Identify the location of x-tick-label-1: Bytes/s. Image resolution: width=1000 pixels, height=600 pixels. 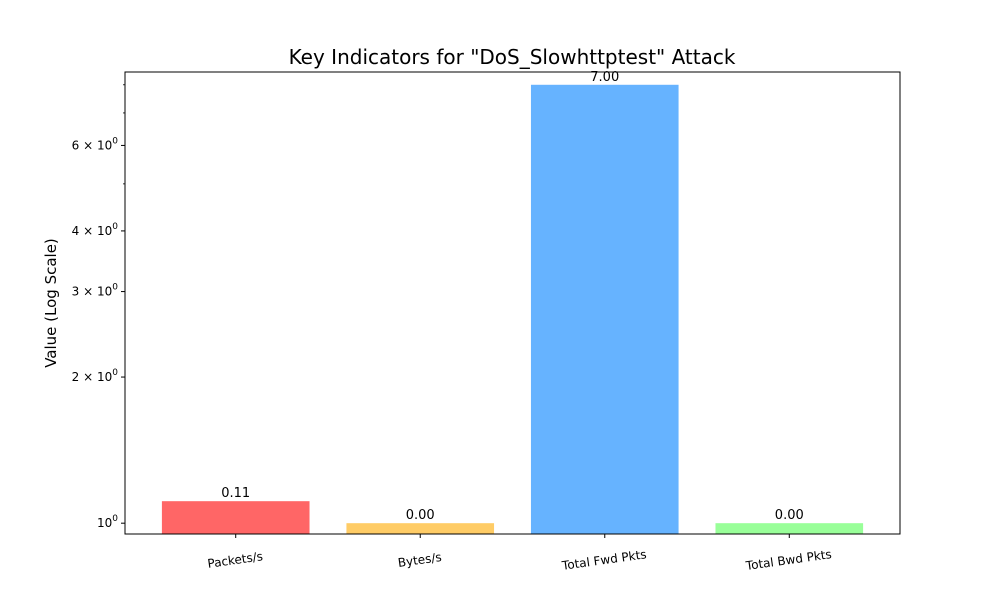
(419, 560).